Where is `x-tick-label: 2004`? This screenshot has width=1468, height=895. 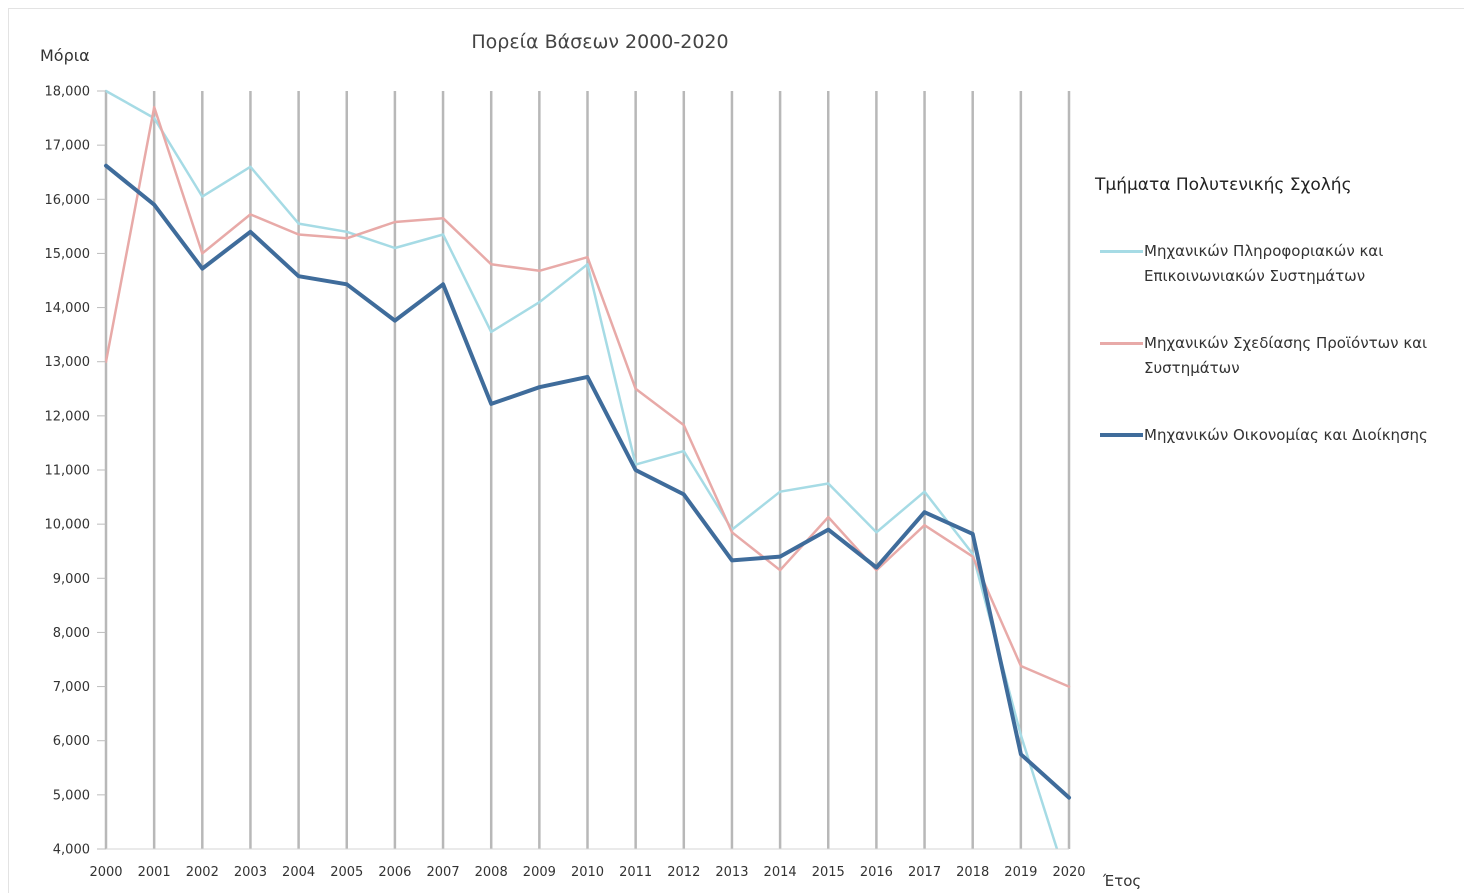
x-tick-label: 2004 is located at coordinates (298, 872).